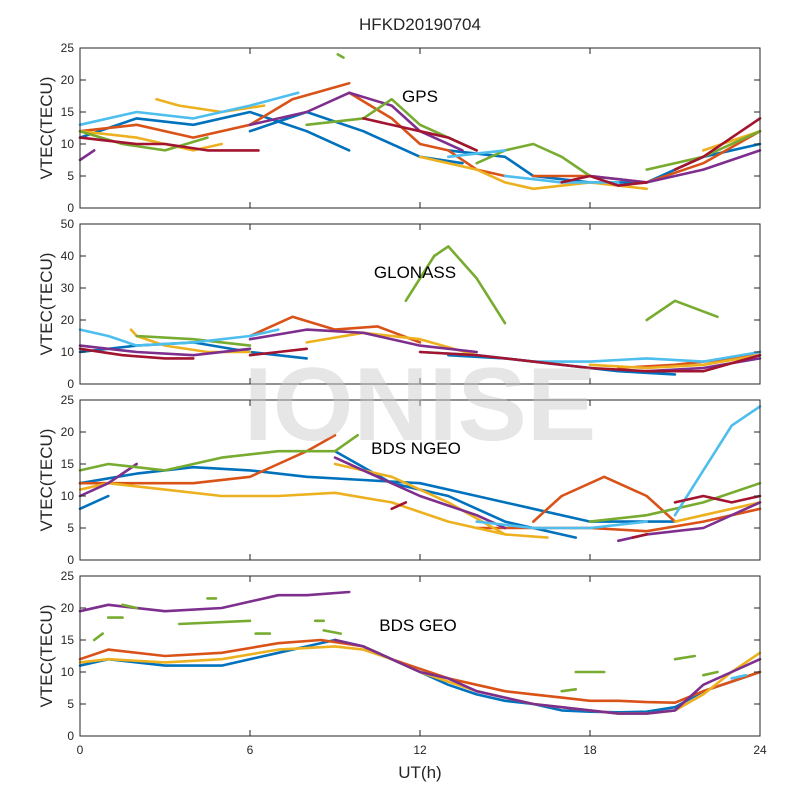 The width and height of the screenshot is (800, 800). Describe the element at coordinates (68, 80) in the screenshot. I see `y-tick-label-gps-20: 20` at that location.